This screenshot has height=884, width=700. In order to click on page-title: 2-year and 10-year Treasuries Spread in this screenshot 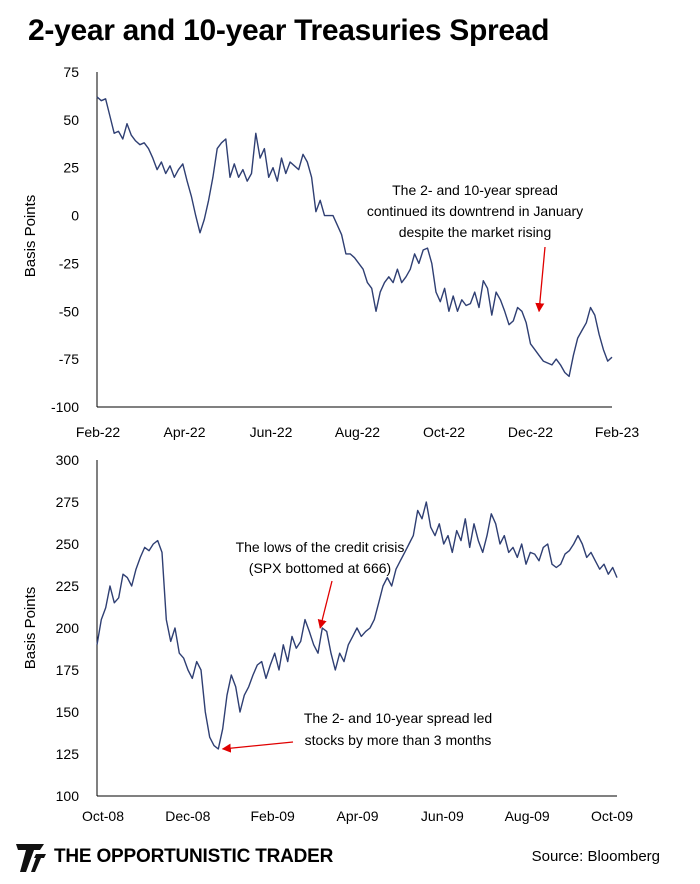, I will do `click(289, 30)`.